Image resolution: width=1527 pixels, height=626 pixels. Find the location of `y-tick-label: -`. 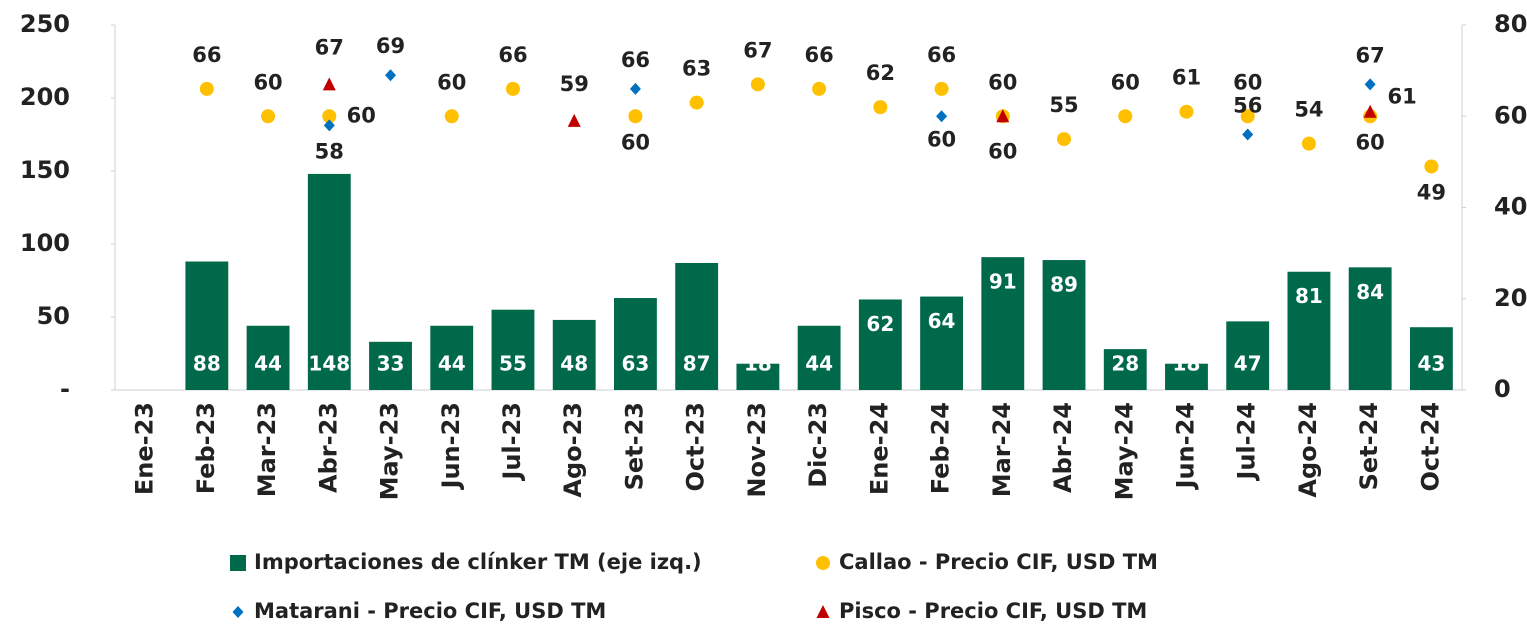

y-tick-label: - is located at coordinates (65, 389).